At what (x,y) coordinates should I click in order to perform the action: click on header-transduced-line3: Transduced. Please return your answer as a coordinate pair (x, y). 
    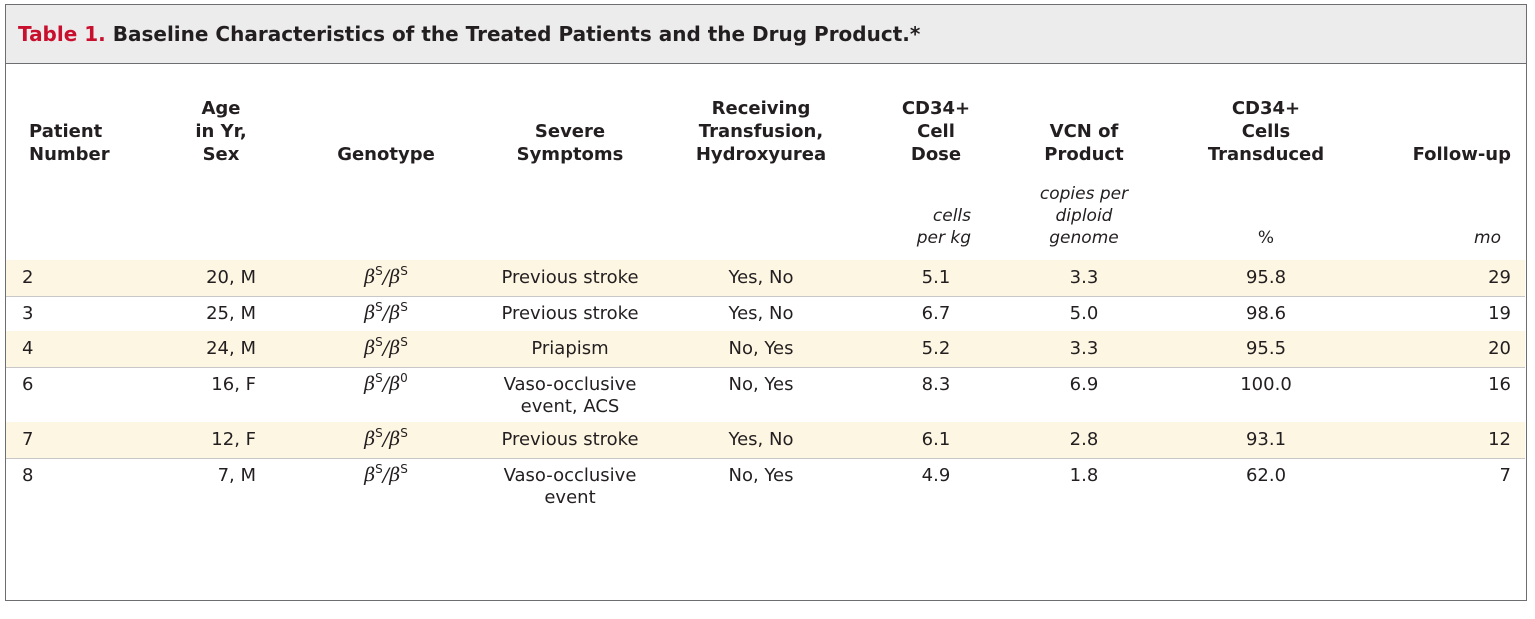
    Looking at the image, I should click on (1266, 154).